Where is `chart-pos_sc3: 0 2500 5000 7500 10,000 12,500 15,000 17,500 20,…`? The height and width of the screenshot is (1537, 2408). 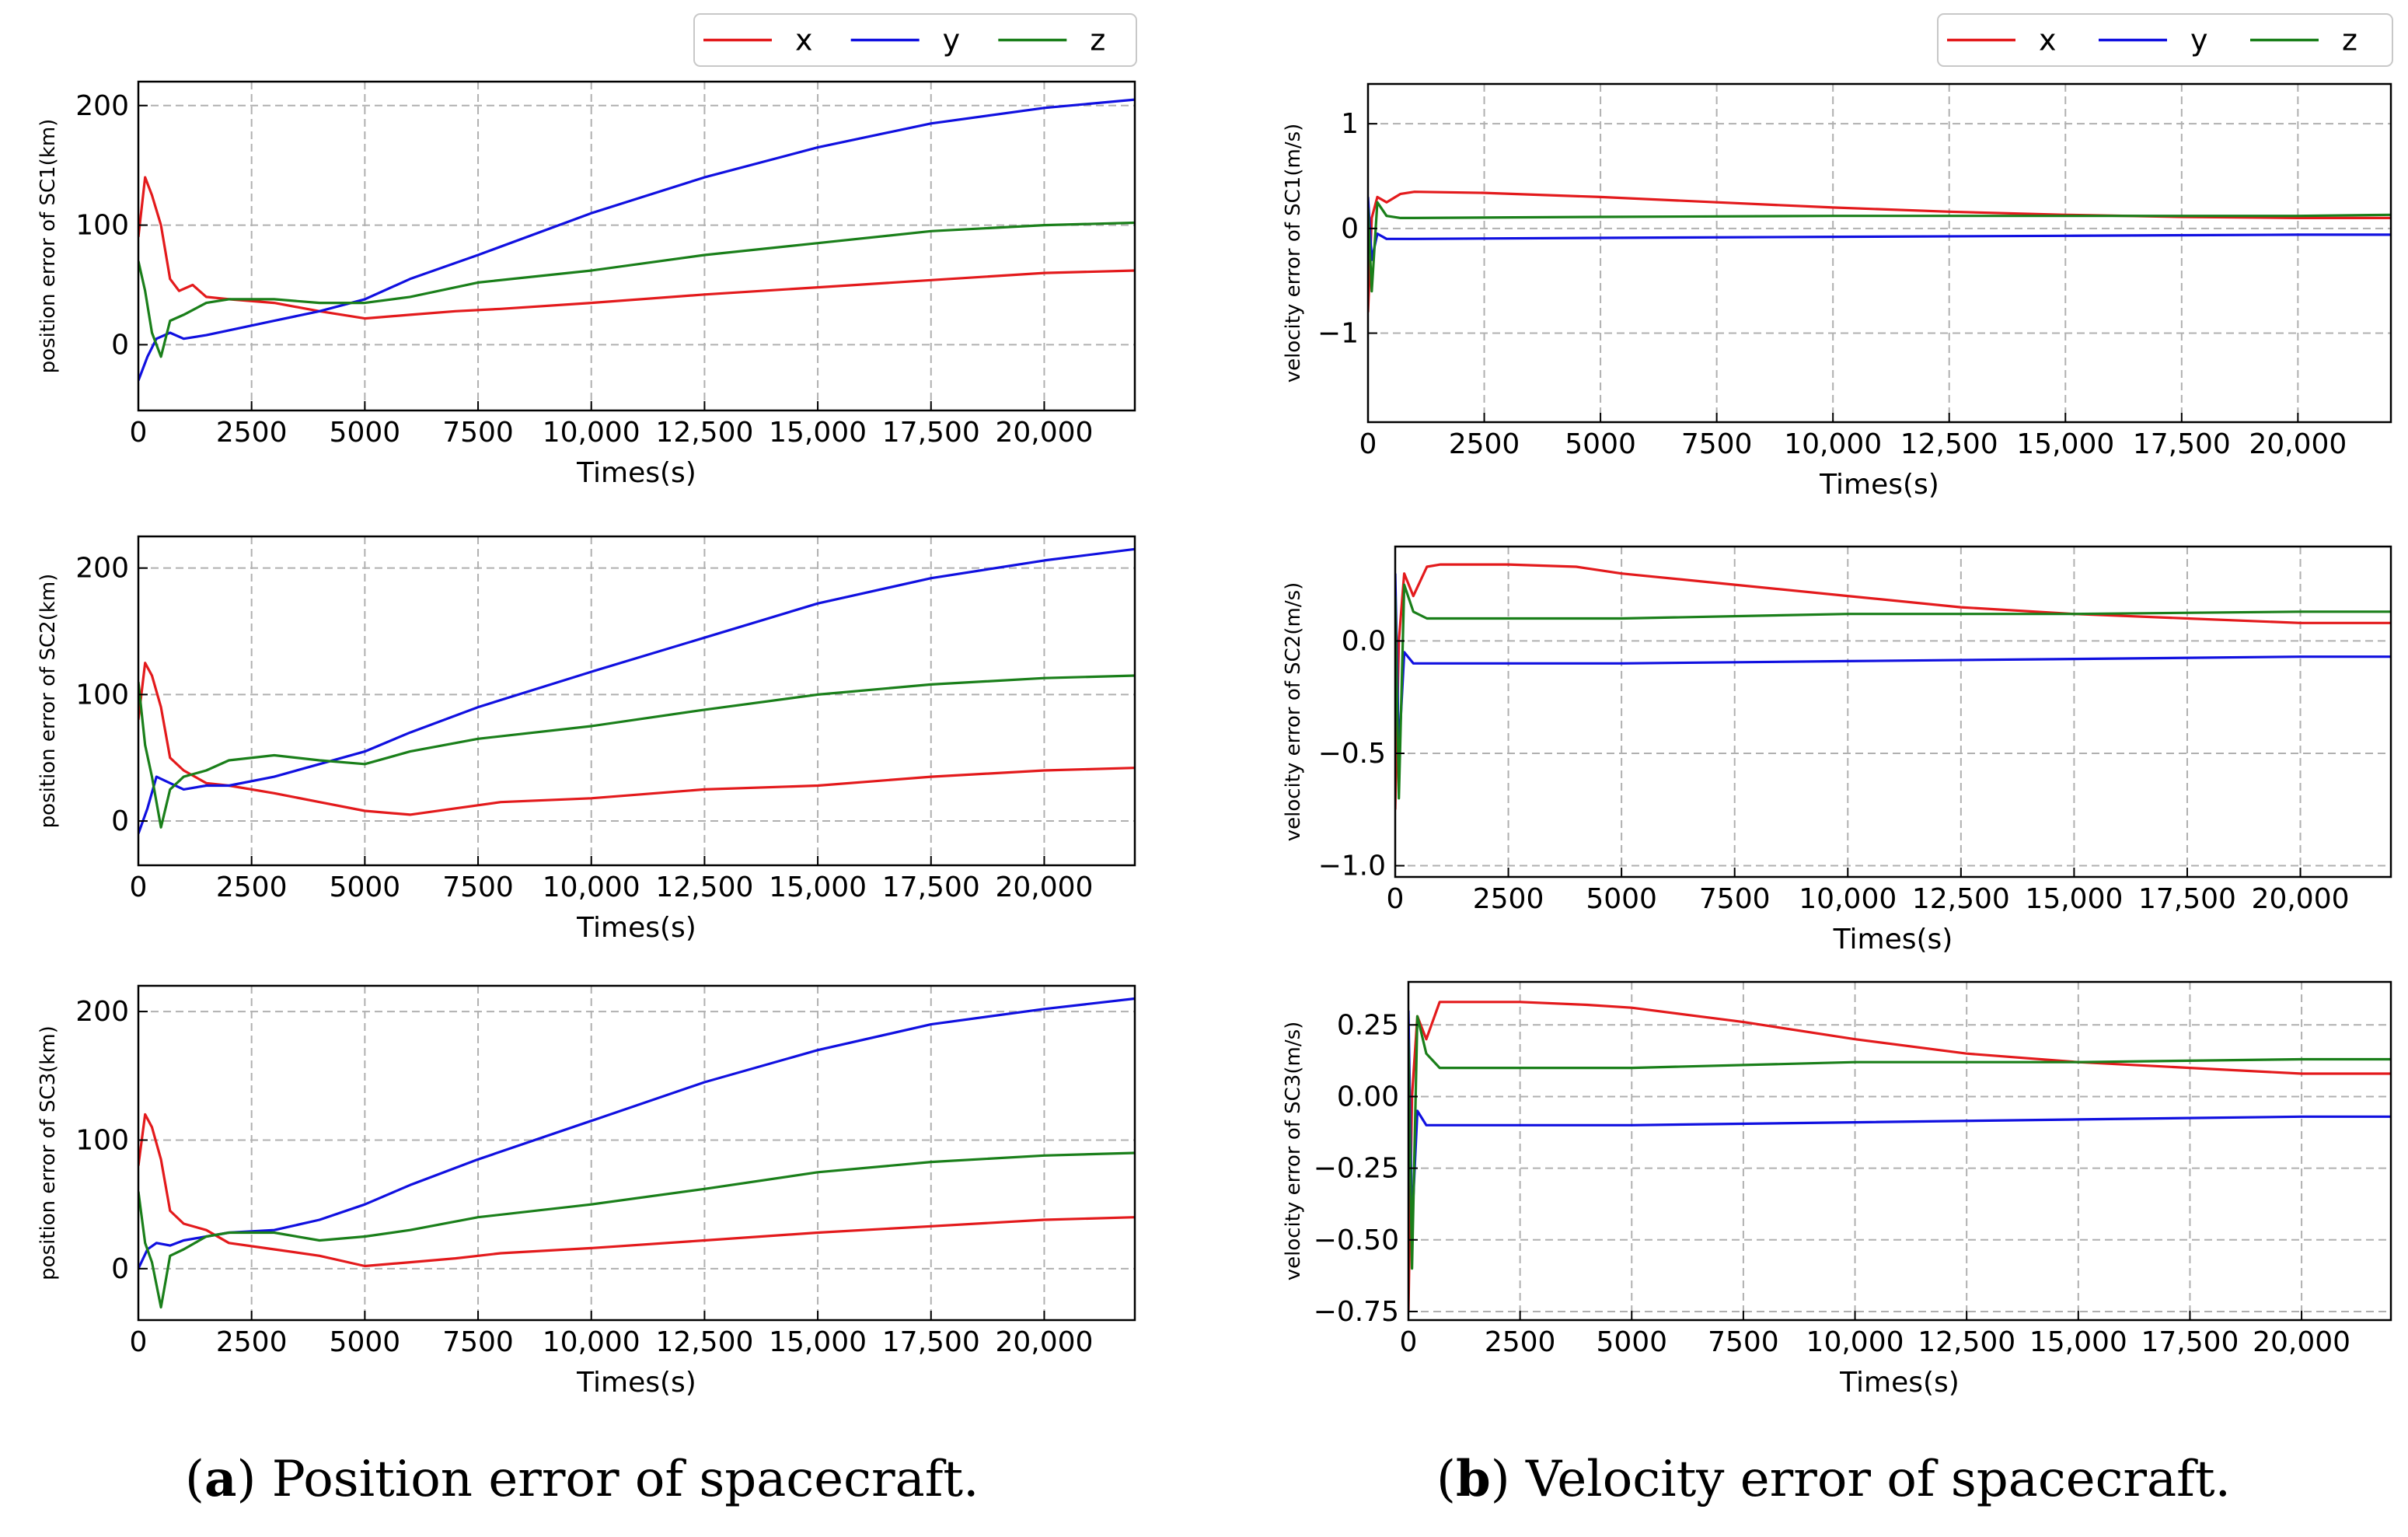
chart-pos_sc3: 0 2500 5000 7500 10,000 12,500 15,000 17,500 20,… is located at coordinates (586, 1191).